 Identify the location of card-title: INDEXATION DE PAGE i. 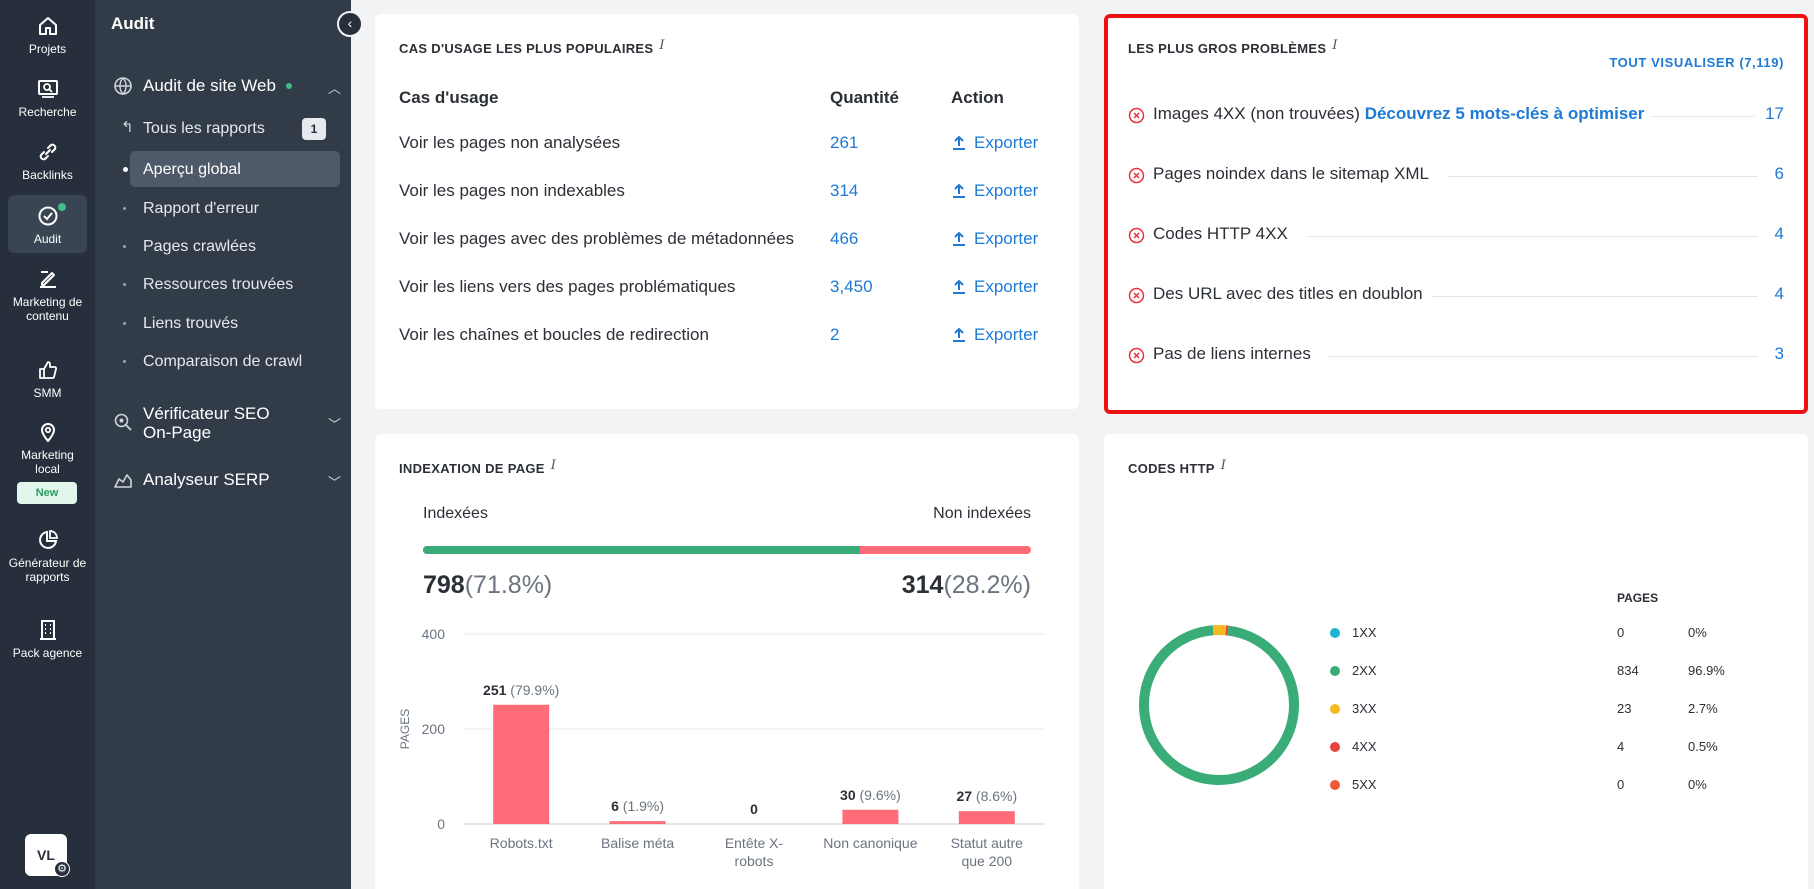
(478, 467).